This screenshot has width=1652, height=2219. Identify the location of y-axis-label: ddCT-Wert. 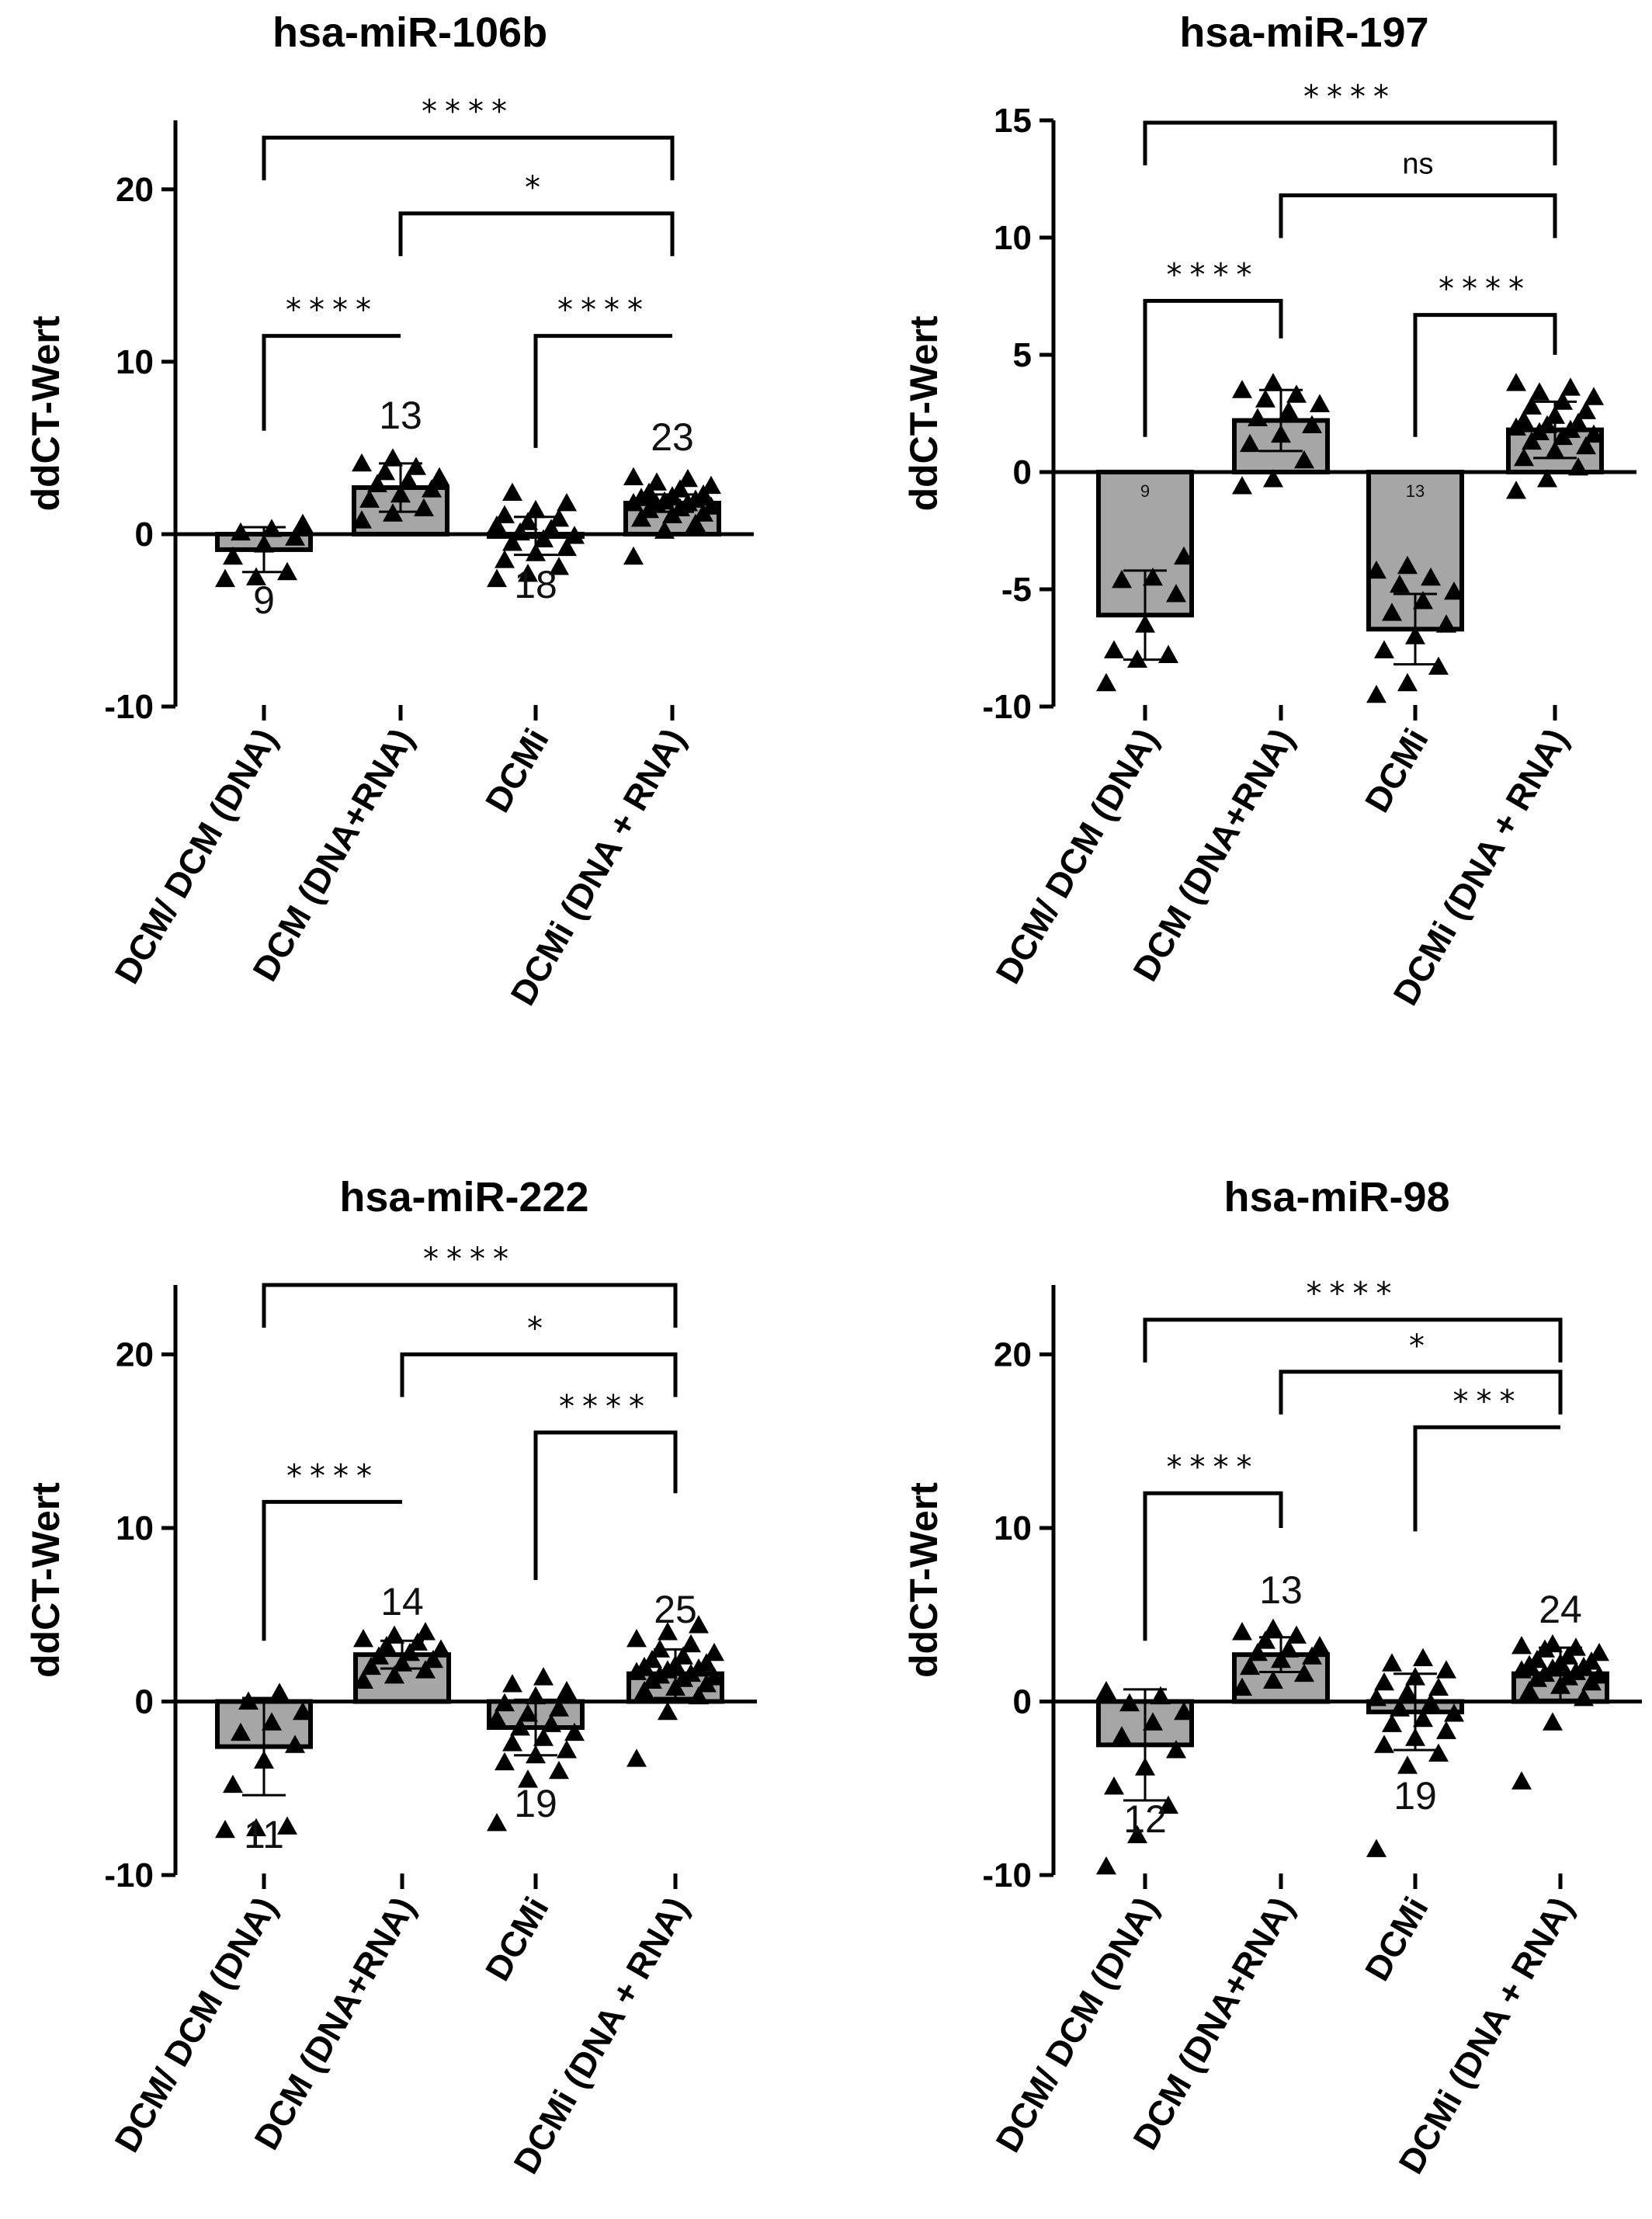
(46, 413).